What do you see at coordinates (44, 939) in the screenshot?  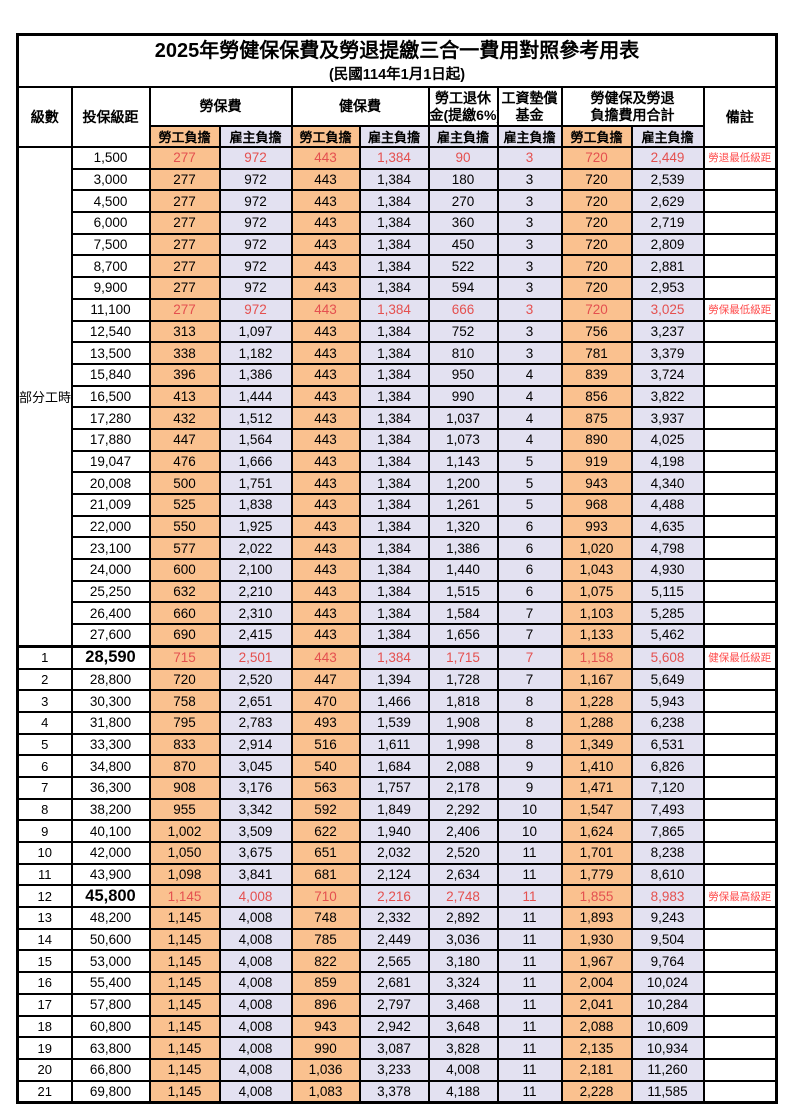 I see `level-cell: 14` at bounding box center [44, 939].